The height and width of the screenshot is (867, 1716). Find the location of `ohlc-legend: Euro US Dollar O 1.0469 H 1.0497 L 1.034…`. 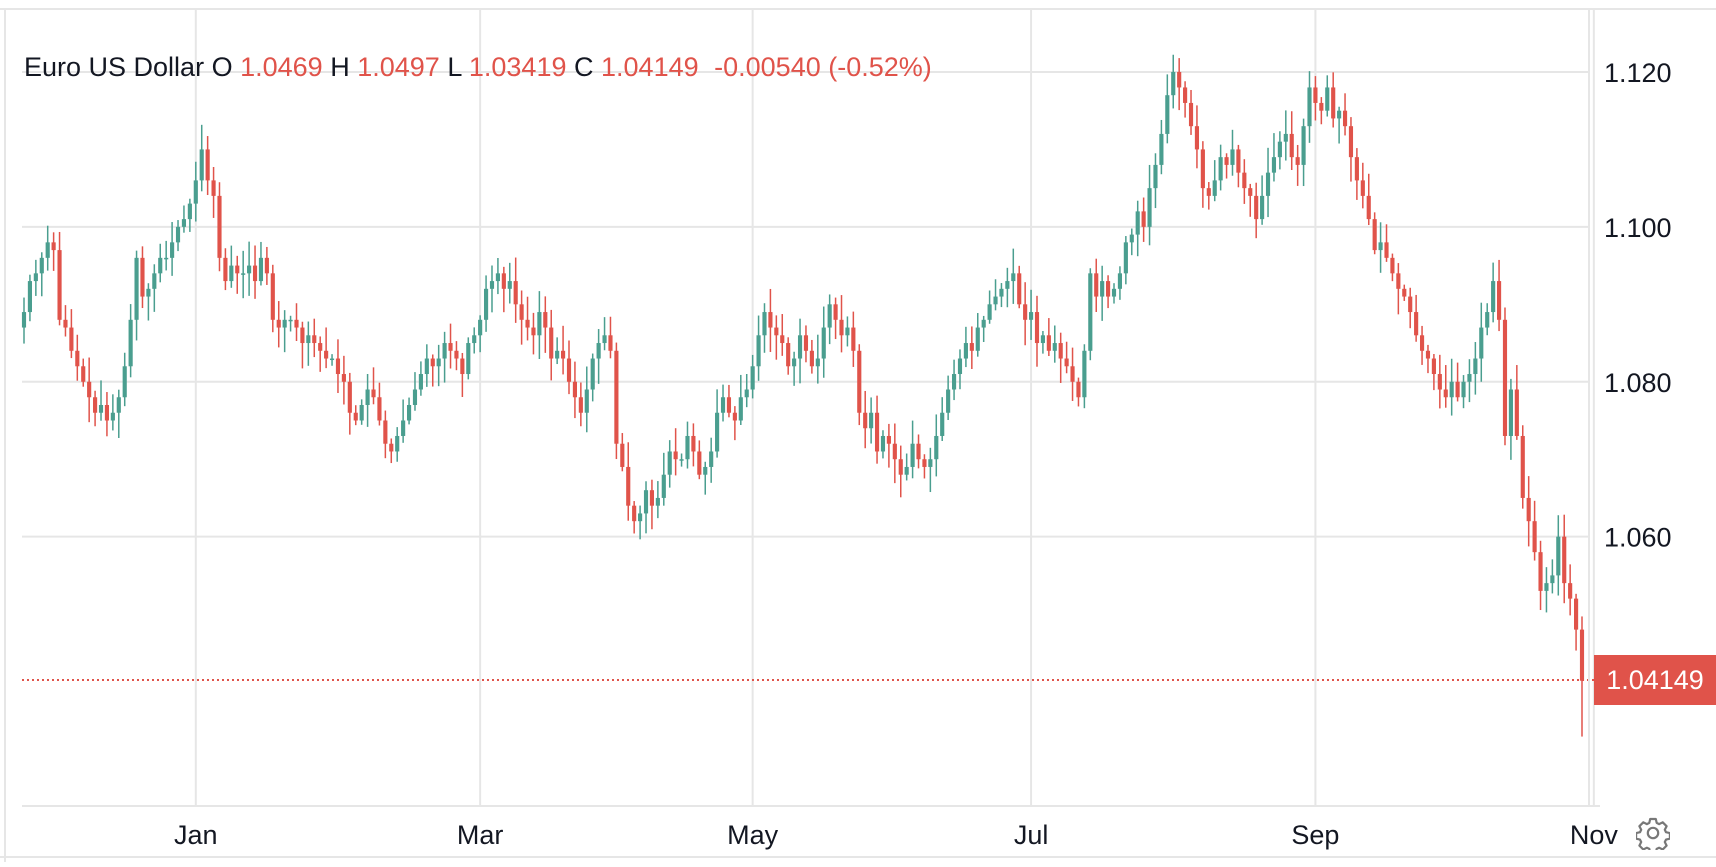

ohlc-legend: Euro US Dollar O 1.0469 H 1.0497 L 1.034… is located at coordinates (478, 67).